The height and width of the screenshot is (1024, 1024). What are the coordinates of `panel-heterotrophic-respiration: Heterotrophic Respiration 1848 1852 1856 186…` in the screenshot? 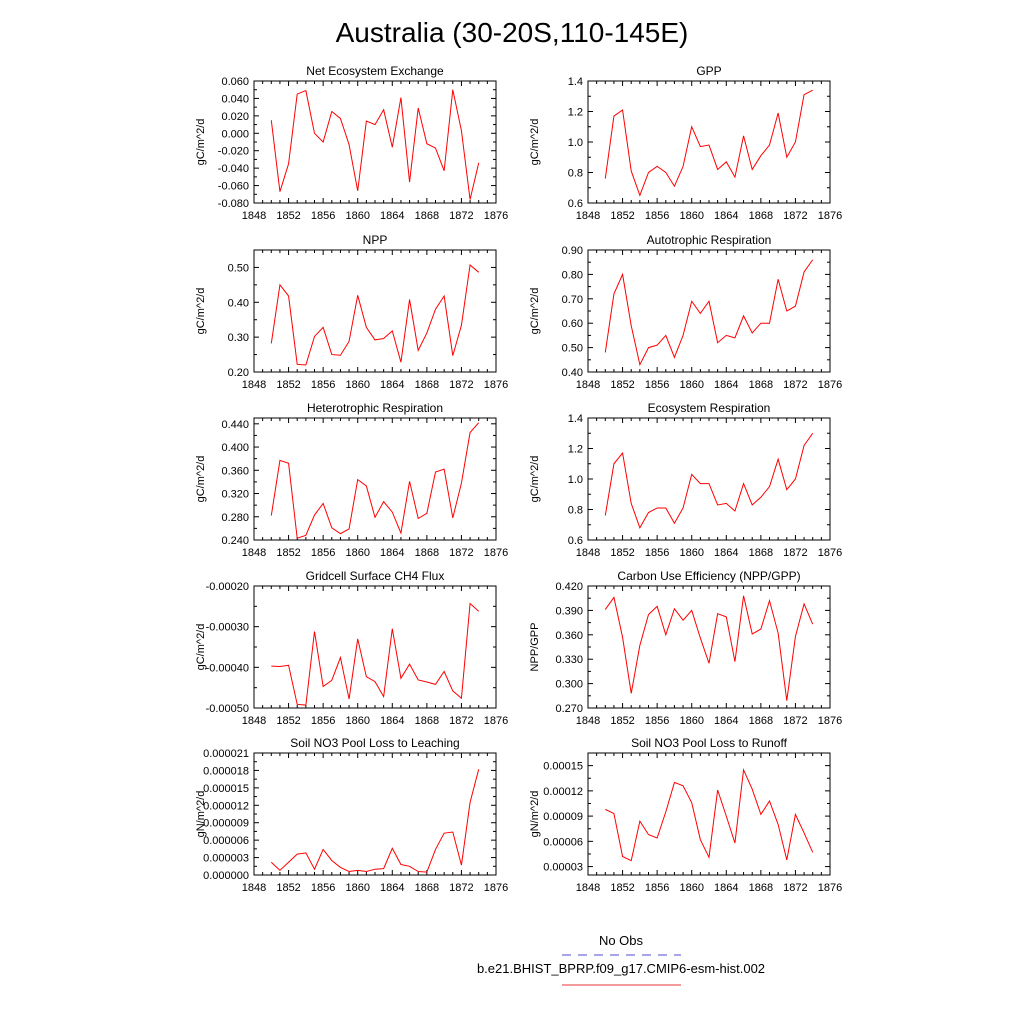 It's located at (351, 480).